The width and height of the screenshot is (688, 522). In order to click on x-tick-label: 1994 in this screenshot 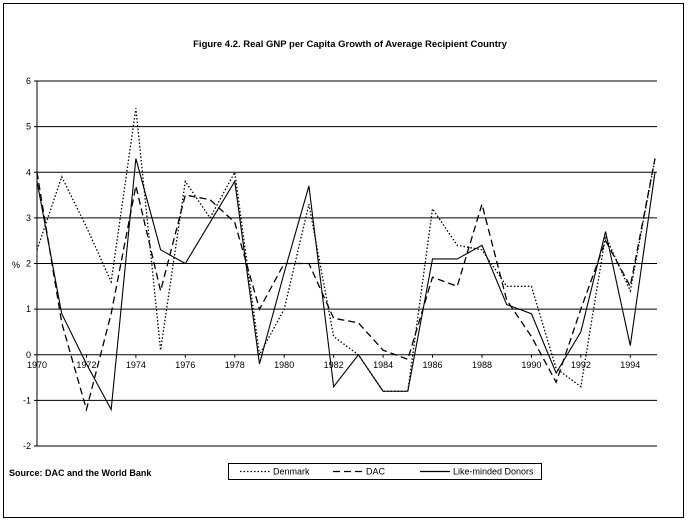, I will do `click(630, 365)`.